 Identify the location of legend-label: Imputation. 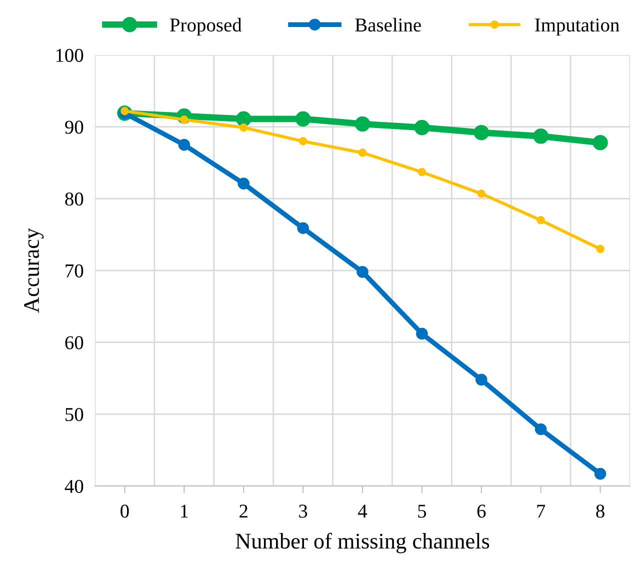
(577, 27).